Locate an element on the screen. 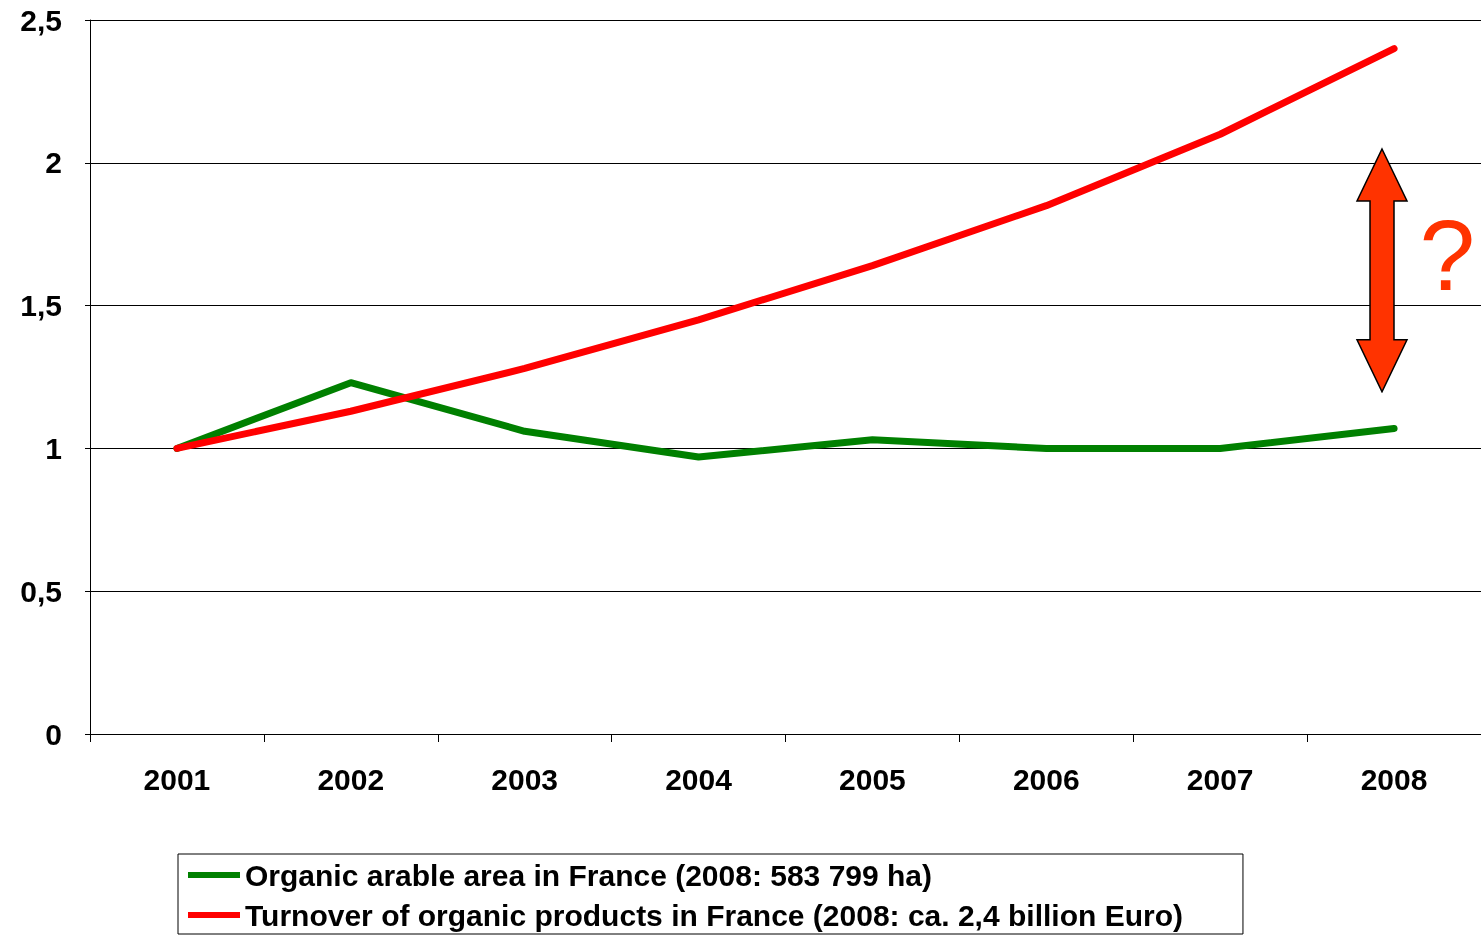 This screenshot has width=1481, height=940. x-tick-label: 2006 is located at coordinates (1046, 779).